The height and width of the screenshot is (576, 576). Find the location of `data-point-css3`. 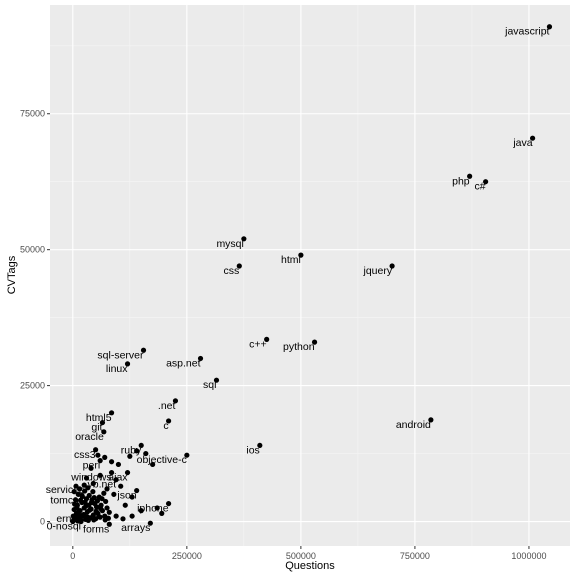

data-point-css3 is located at coordinates (96, 450).